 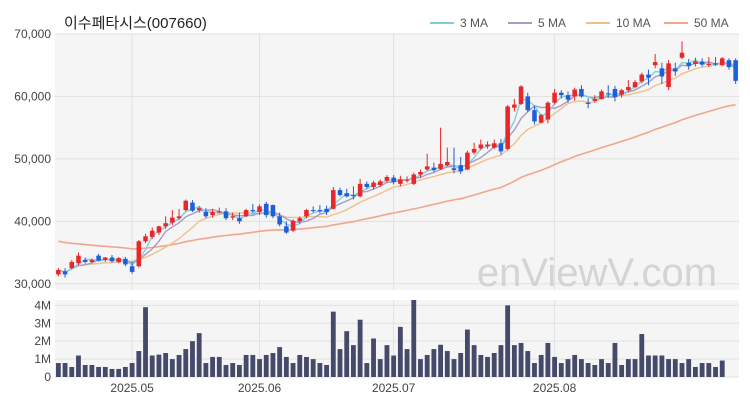 What do you see at coordinates (618, 23) in the screenshot?
I see `legend-item: 10 MA` at bounding box center [618, 23].